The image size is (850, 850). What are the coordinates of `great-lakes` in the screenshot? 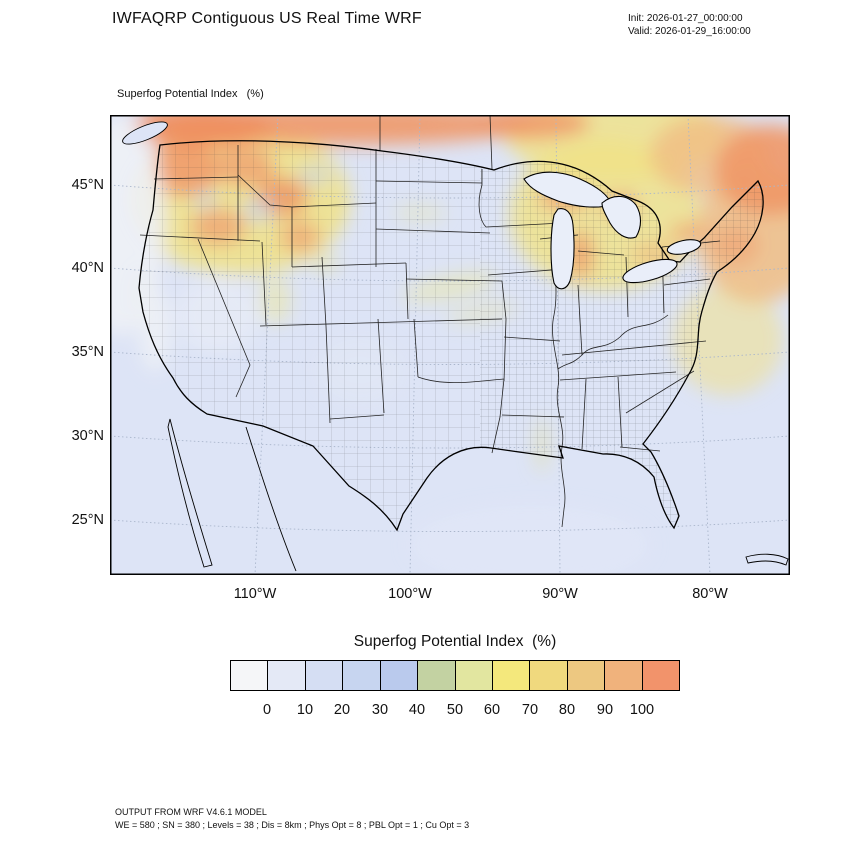 It's located at (612, 230).